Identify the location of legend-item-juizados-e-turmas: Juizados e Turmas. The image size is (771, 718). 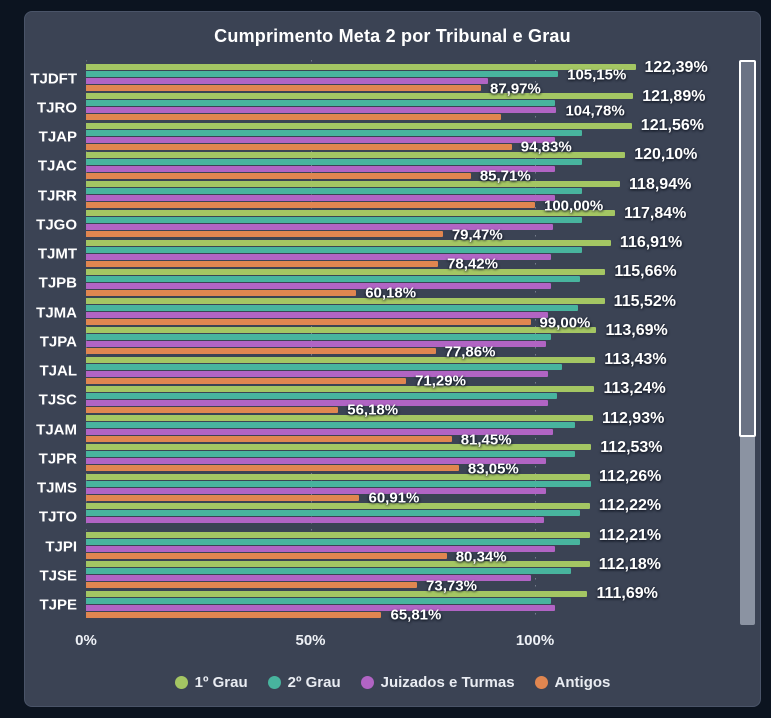
(437, 682).